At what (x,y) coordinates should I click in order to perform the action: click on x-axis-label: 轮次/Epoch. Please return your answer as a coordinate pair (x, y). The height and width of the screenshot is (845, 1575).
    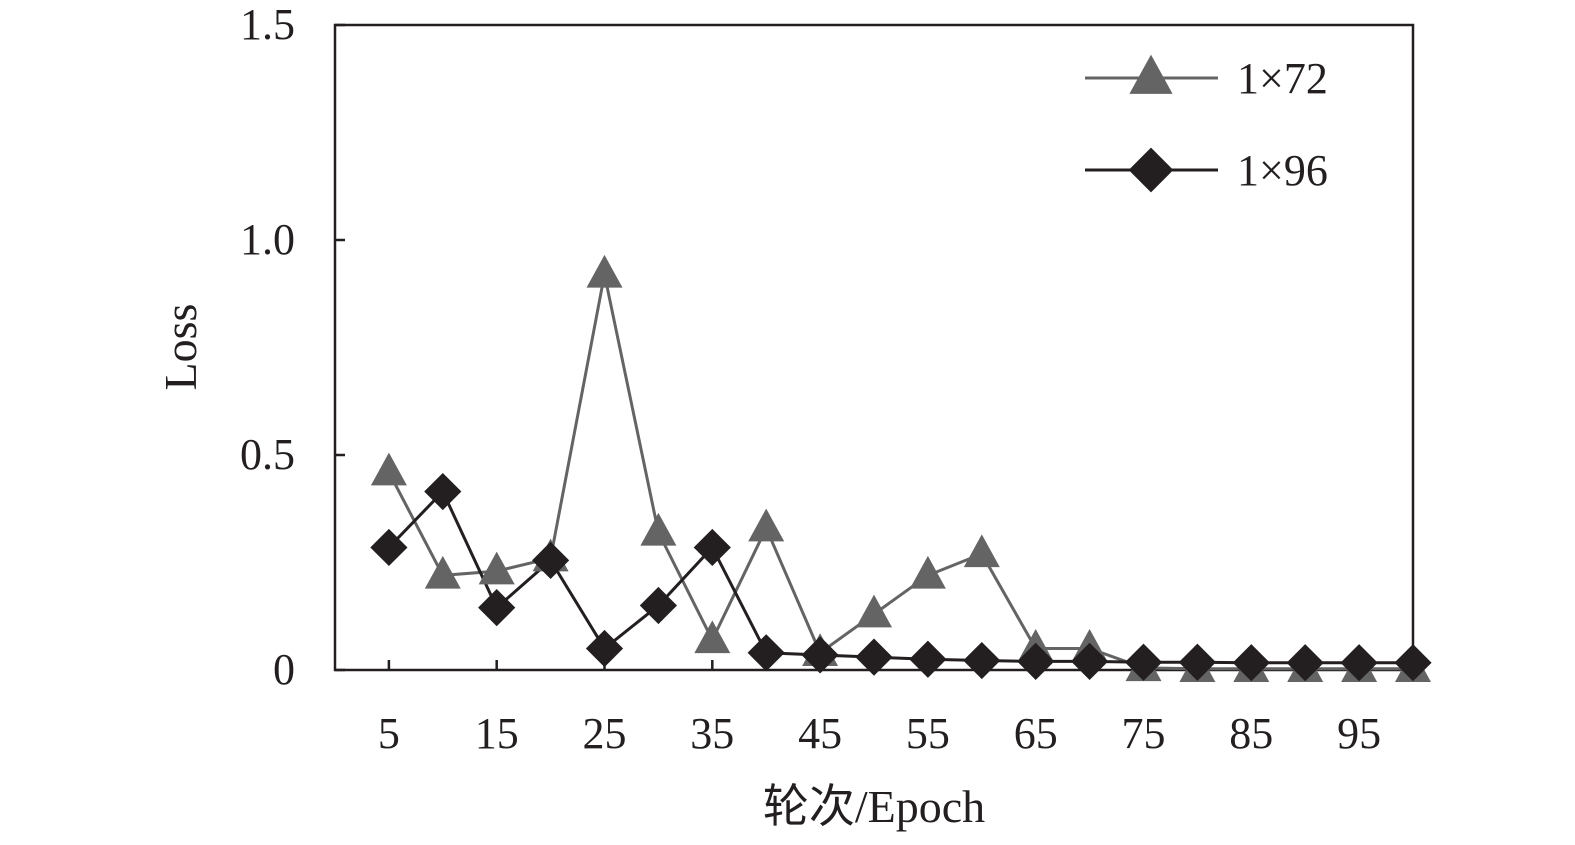
    Looking at the image, I should click on (874, 806).